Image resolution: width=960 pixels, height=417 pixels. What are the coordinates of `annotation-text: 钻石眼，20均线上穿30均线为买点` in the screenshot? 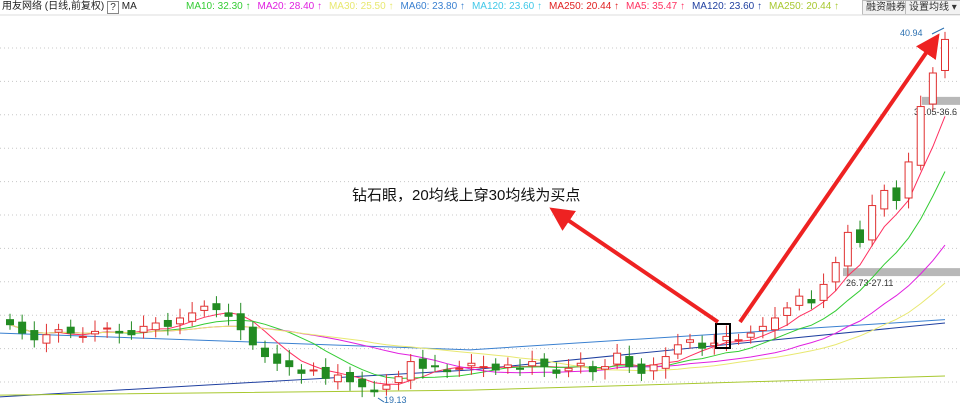 It's located at (466, 195).